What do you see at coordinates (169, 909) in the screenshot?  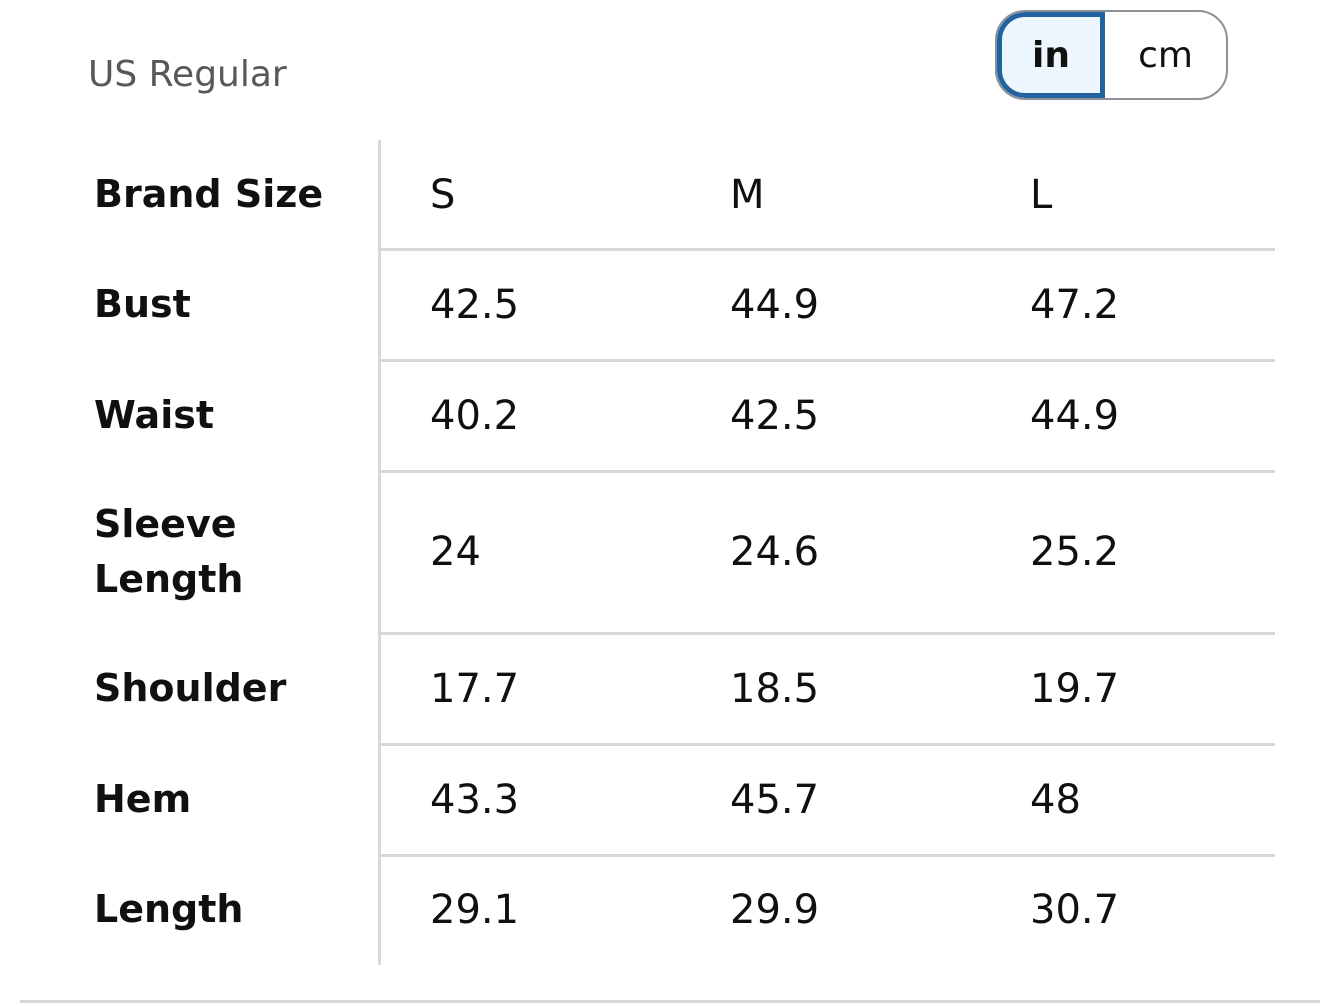 I see `row-label: Length` at bounding box center [169, 909].